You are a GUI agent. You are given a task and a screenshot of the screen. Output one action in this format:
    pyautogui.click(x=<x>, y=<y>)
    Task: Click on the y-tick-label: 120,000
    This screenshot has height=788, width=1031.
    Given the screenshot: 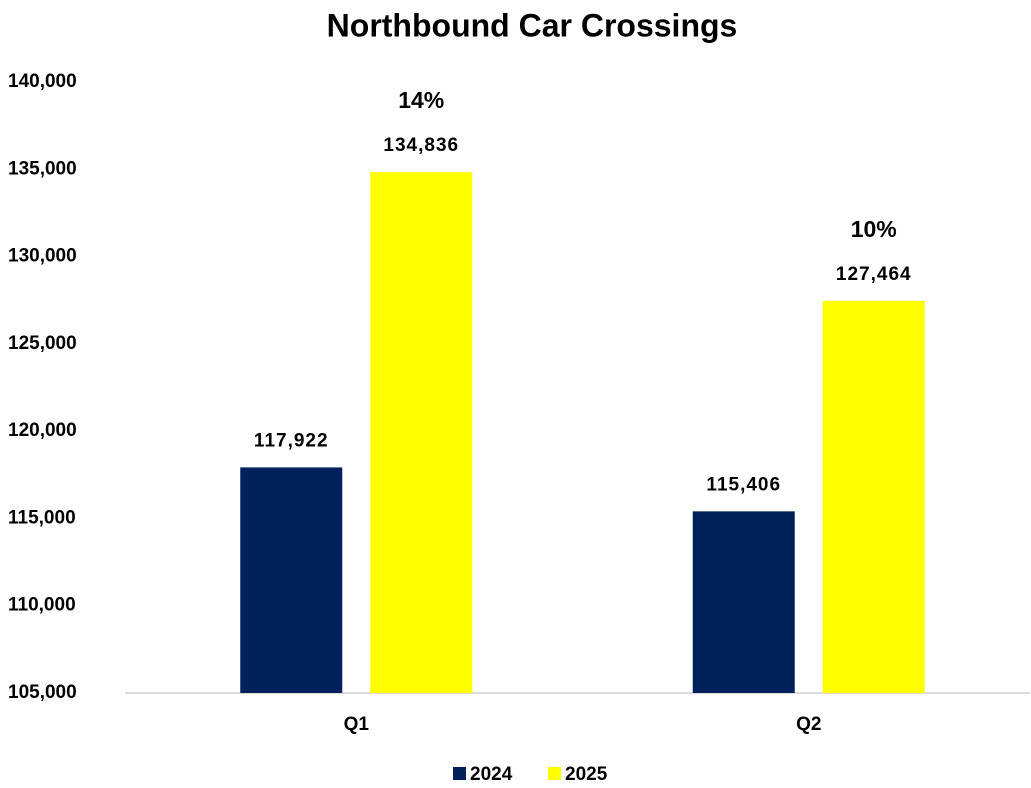 What is the action you would take?
    pyautogui.click(x=42, y=430)
    